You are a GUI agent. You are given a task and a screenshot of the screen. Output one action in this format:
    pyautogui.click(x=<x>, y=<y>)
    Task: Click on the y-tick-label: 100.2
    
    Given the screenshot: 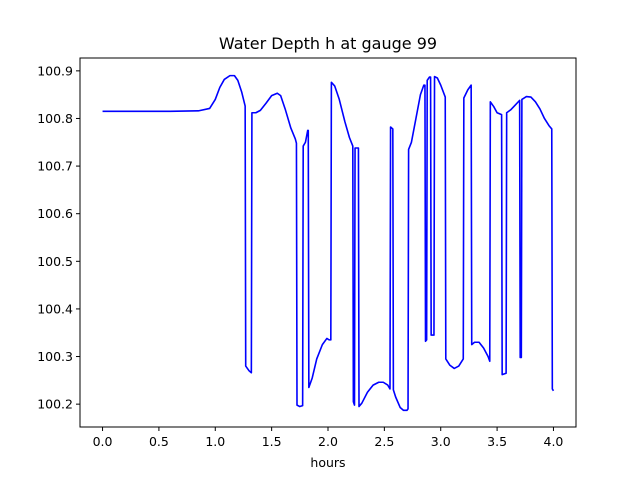 What is the action you would take?
    pyautogui.click(x=55, y=404)
    